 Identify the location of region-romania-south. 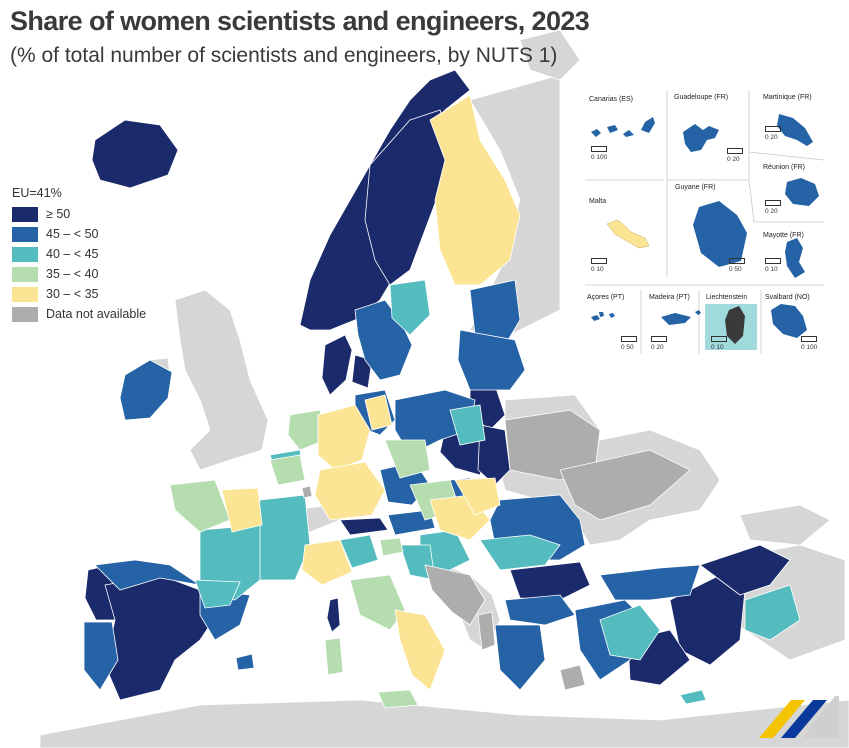
(520, 552).